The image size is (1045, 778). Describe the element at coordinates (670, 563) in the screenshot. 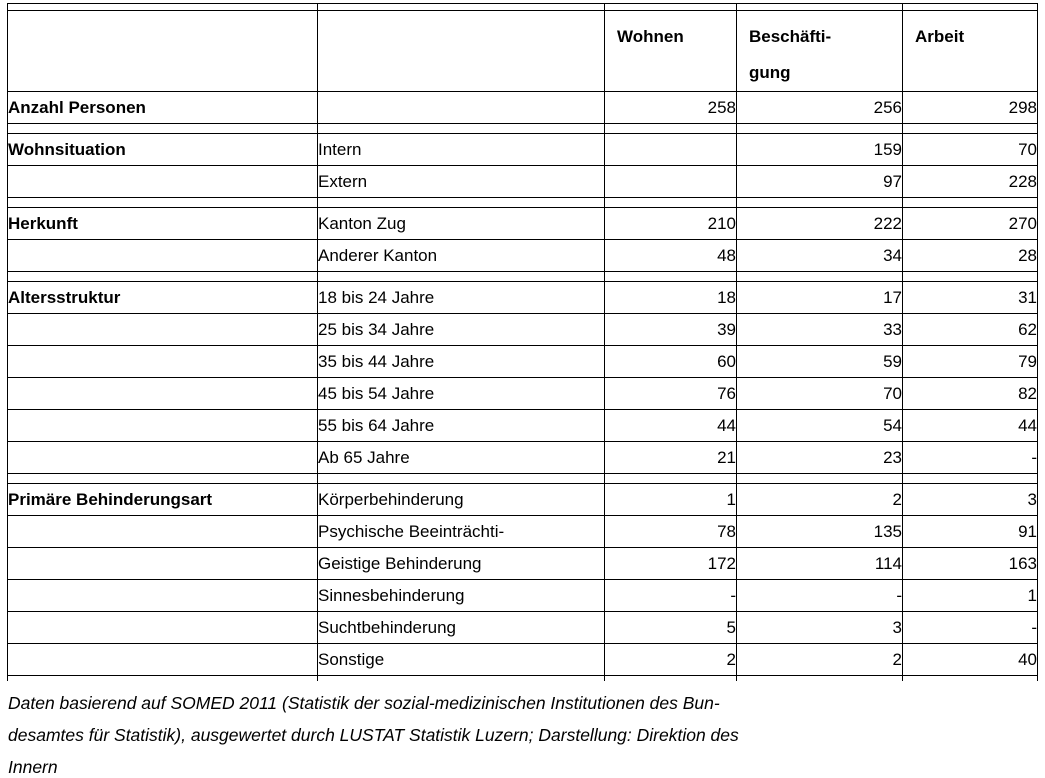

I see `value-cell-wohnen: 172` at that location.